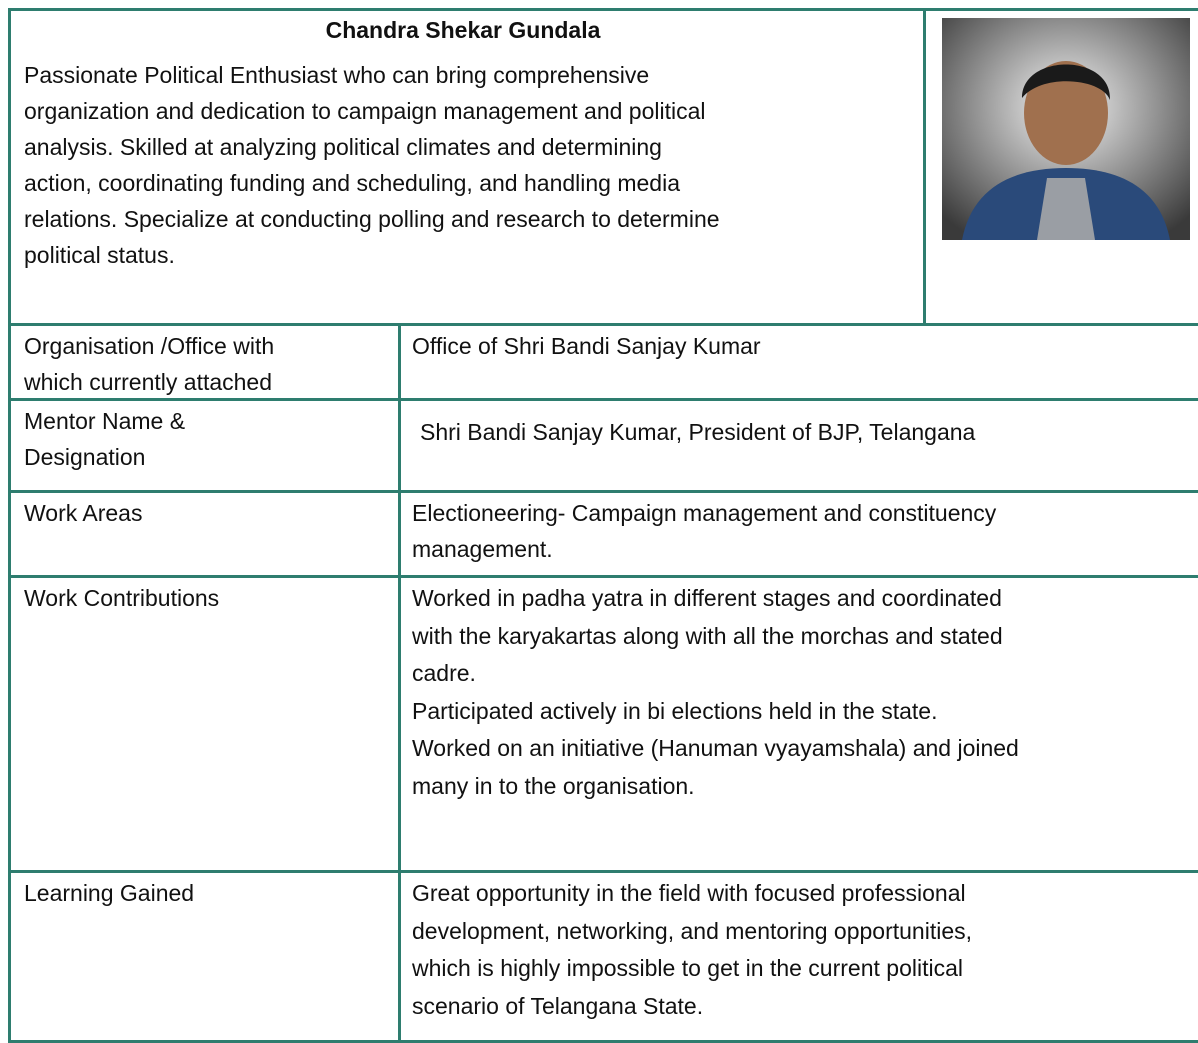  Describe the element at coordinates (149, 346) in the screenshot. I see `row-label: Organisation /Office with` at that location.